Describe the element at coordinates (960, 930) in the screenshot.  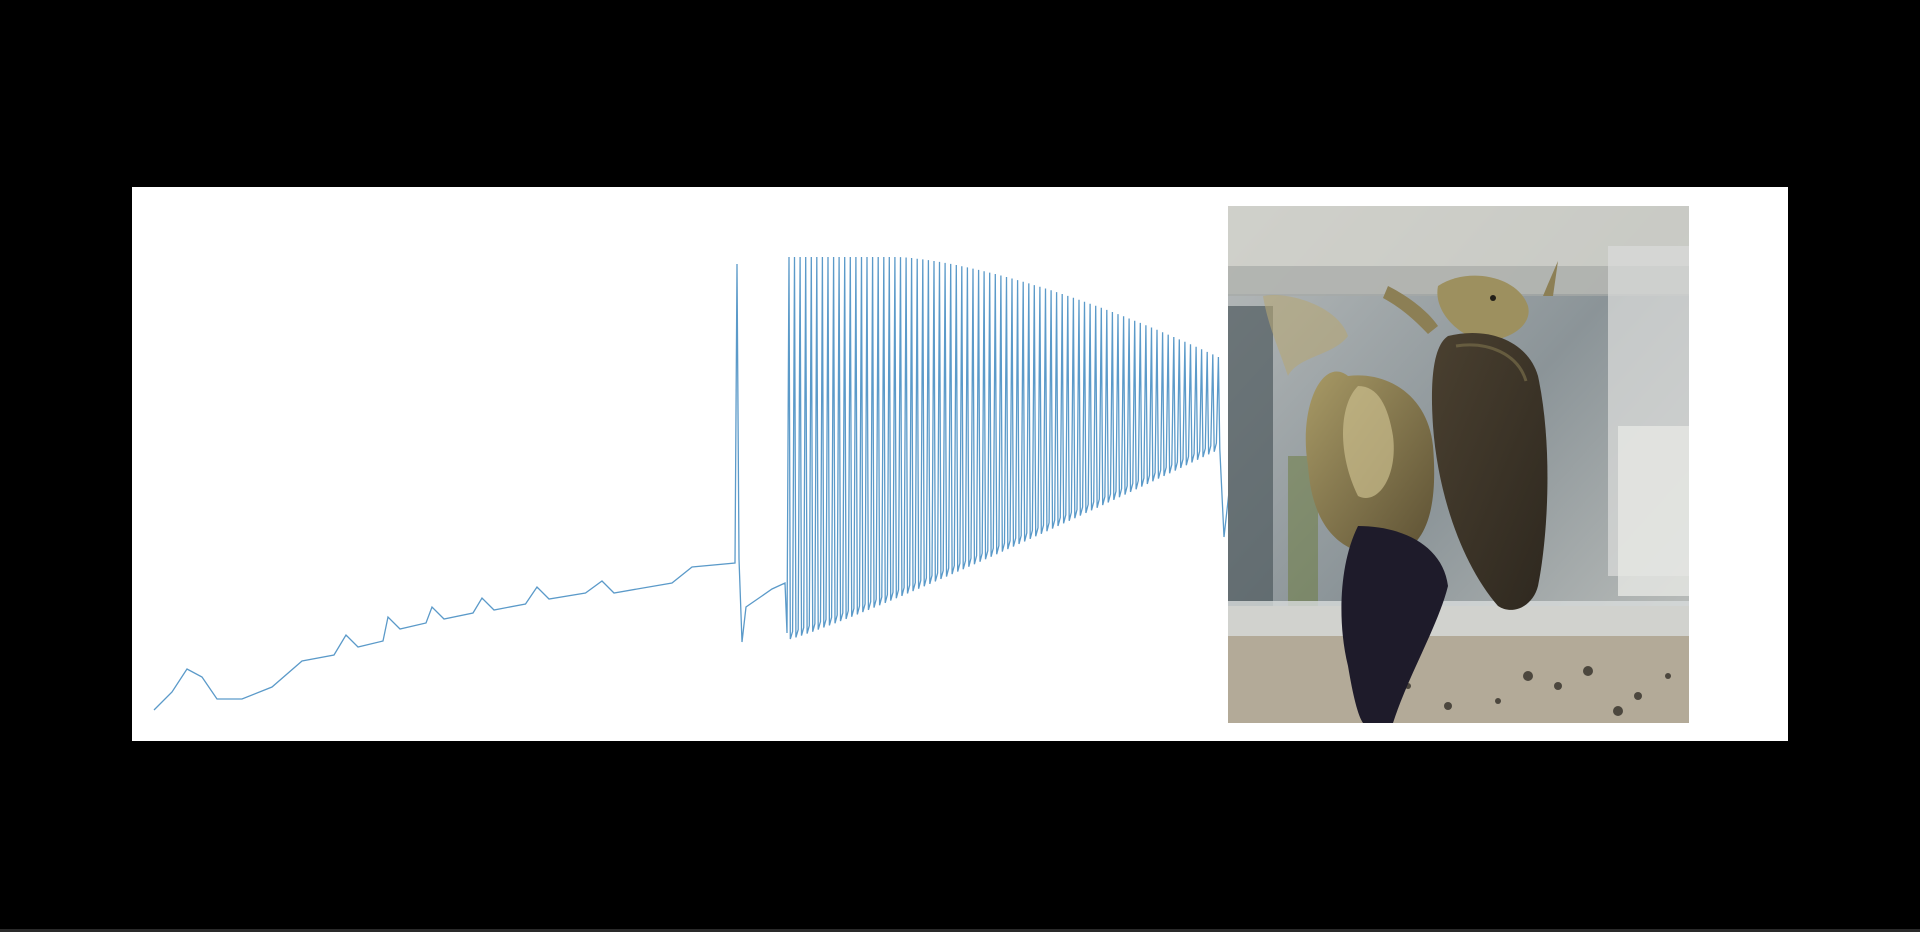
I see `bottom-edge` at that location.